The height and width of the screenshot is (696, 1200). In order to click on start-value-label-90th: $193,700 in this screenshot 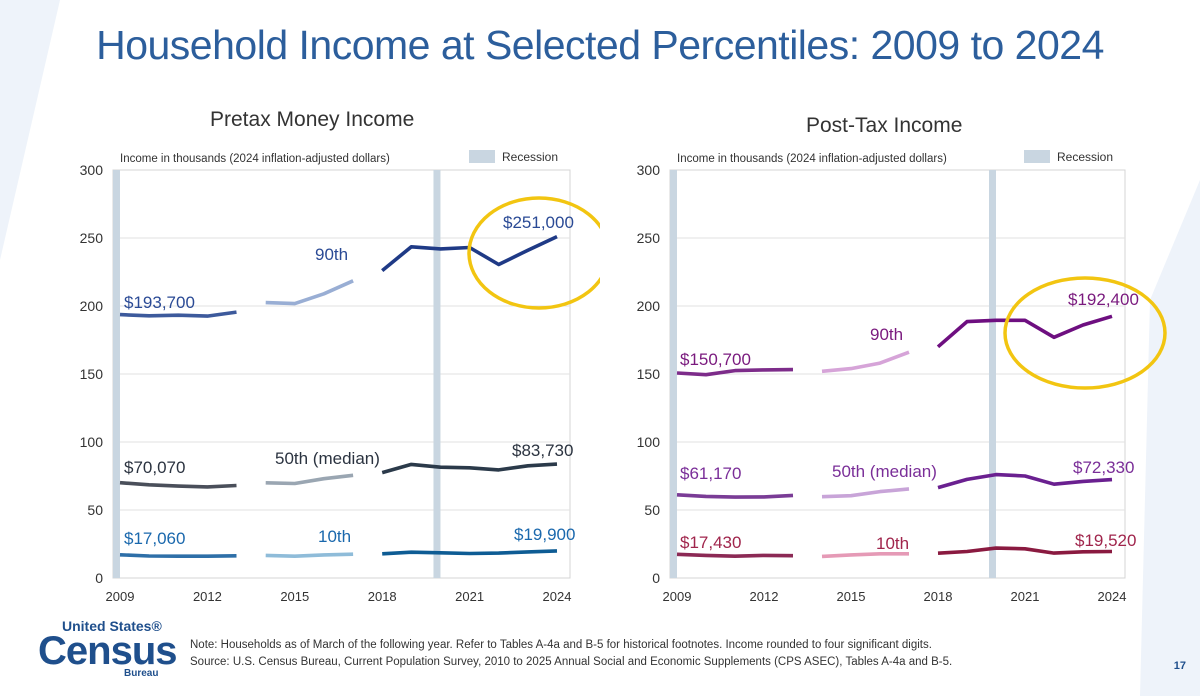, I will do `click(159, 302)`.